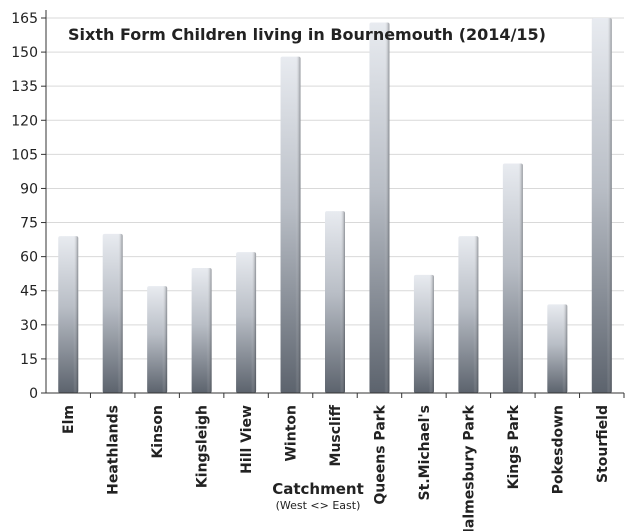 The image size is (627, 531). What do you see at coordinates (24, 19) in the screenshot?
I see `y-tick-label: 165` at bounding box center [24, 19].